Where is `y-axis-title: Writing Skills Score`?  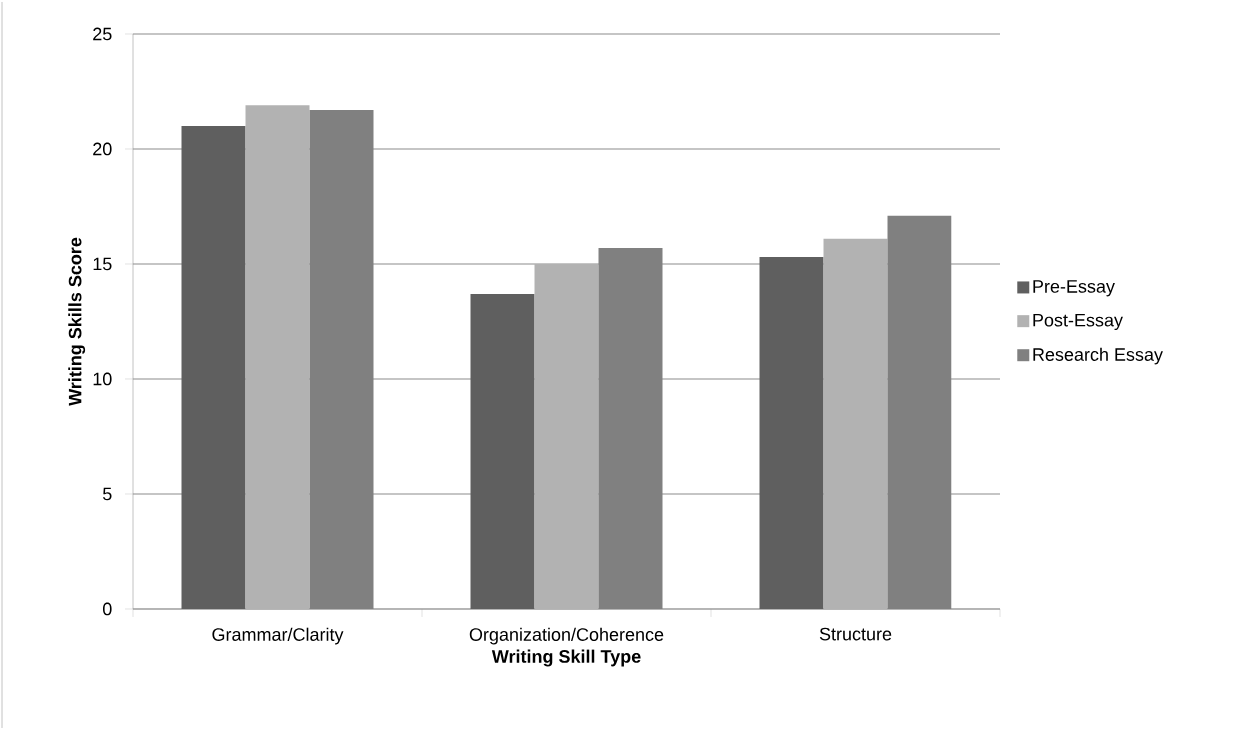 y-axis-title: Writing Skills Score is located at coordinates (77, 321).